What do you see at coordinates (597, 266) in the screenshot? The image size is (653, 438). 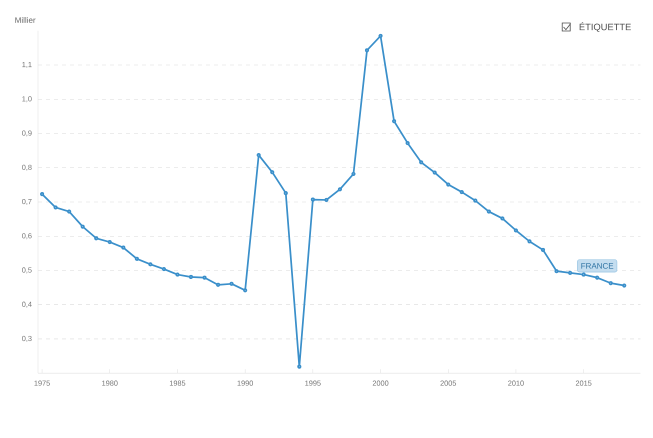 I see `series-label: FRANCE` at bounding box center [597, 266].